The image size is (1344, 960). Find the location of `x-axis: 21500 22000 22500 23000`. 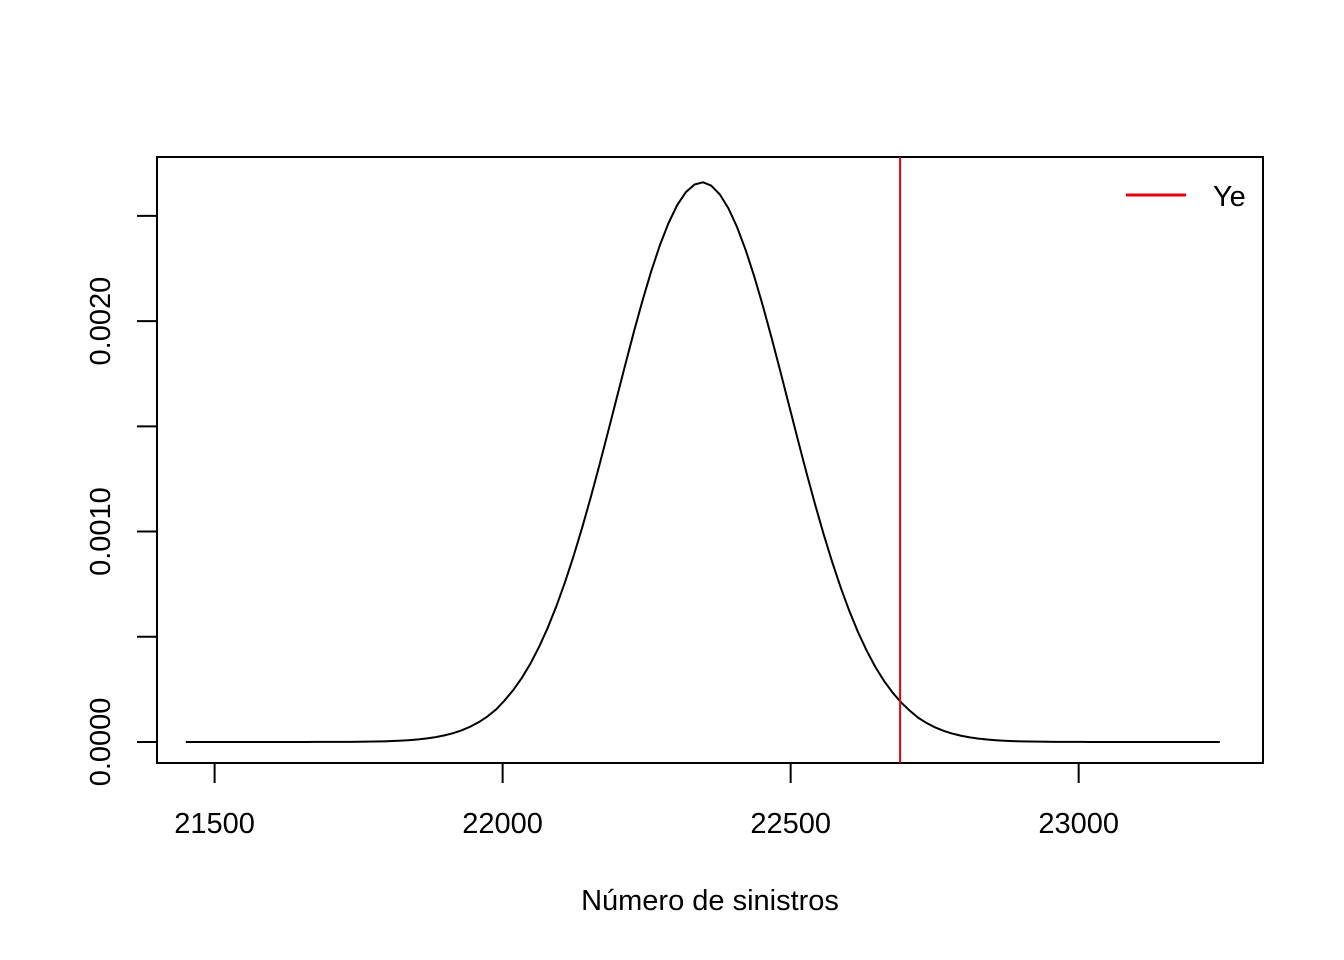

x-axis: 21500 22000 22500 23000 is located at coordinates (646, 801).